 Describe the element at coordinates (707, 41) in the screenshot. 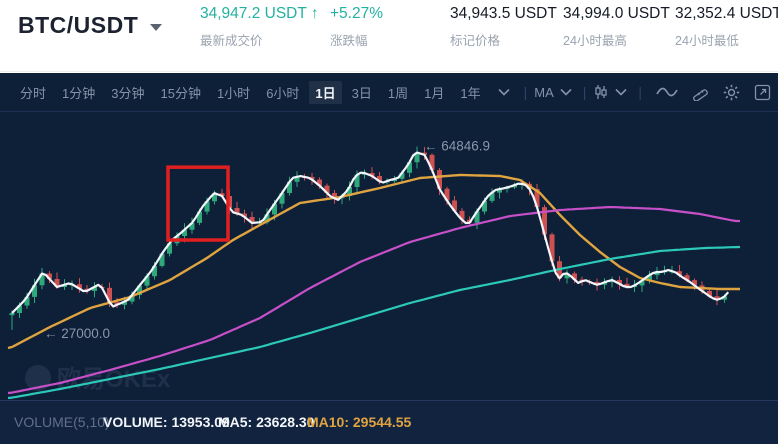

I see `low-24h-label: 24小时最低` at that location.